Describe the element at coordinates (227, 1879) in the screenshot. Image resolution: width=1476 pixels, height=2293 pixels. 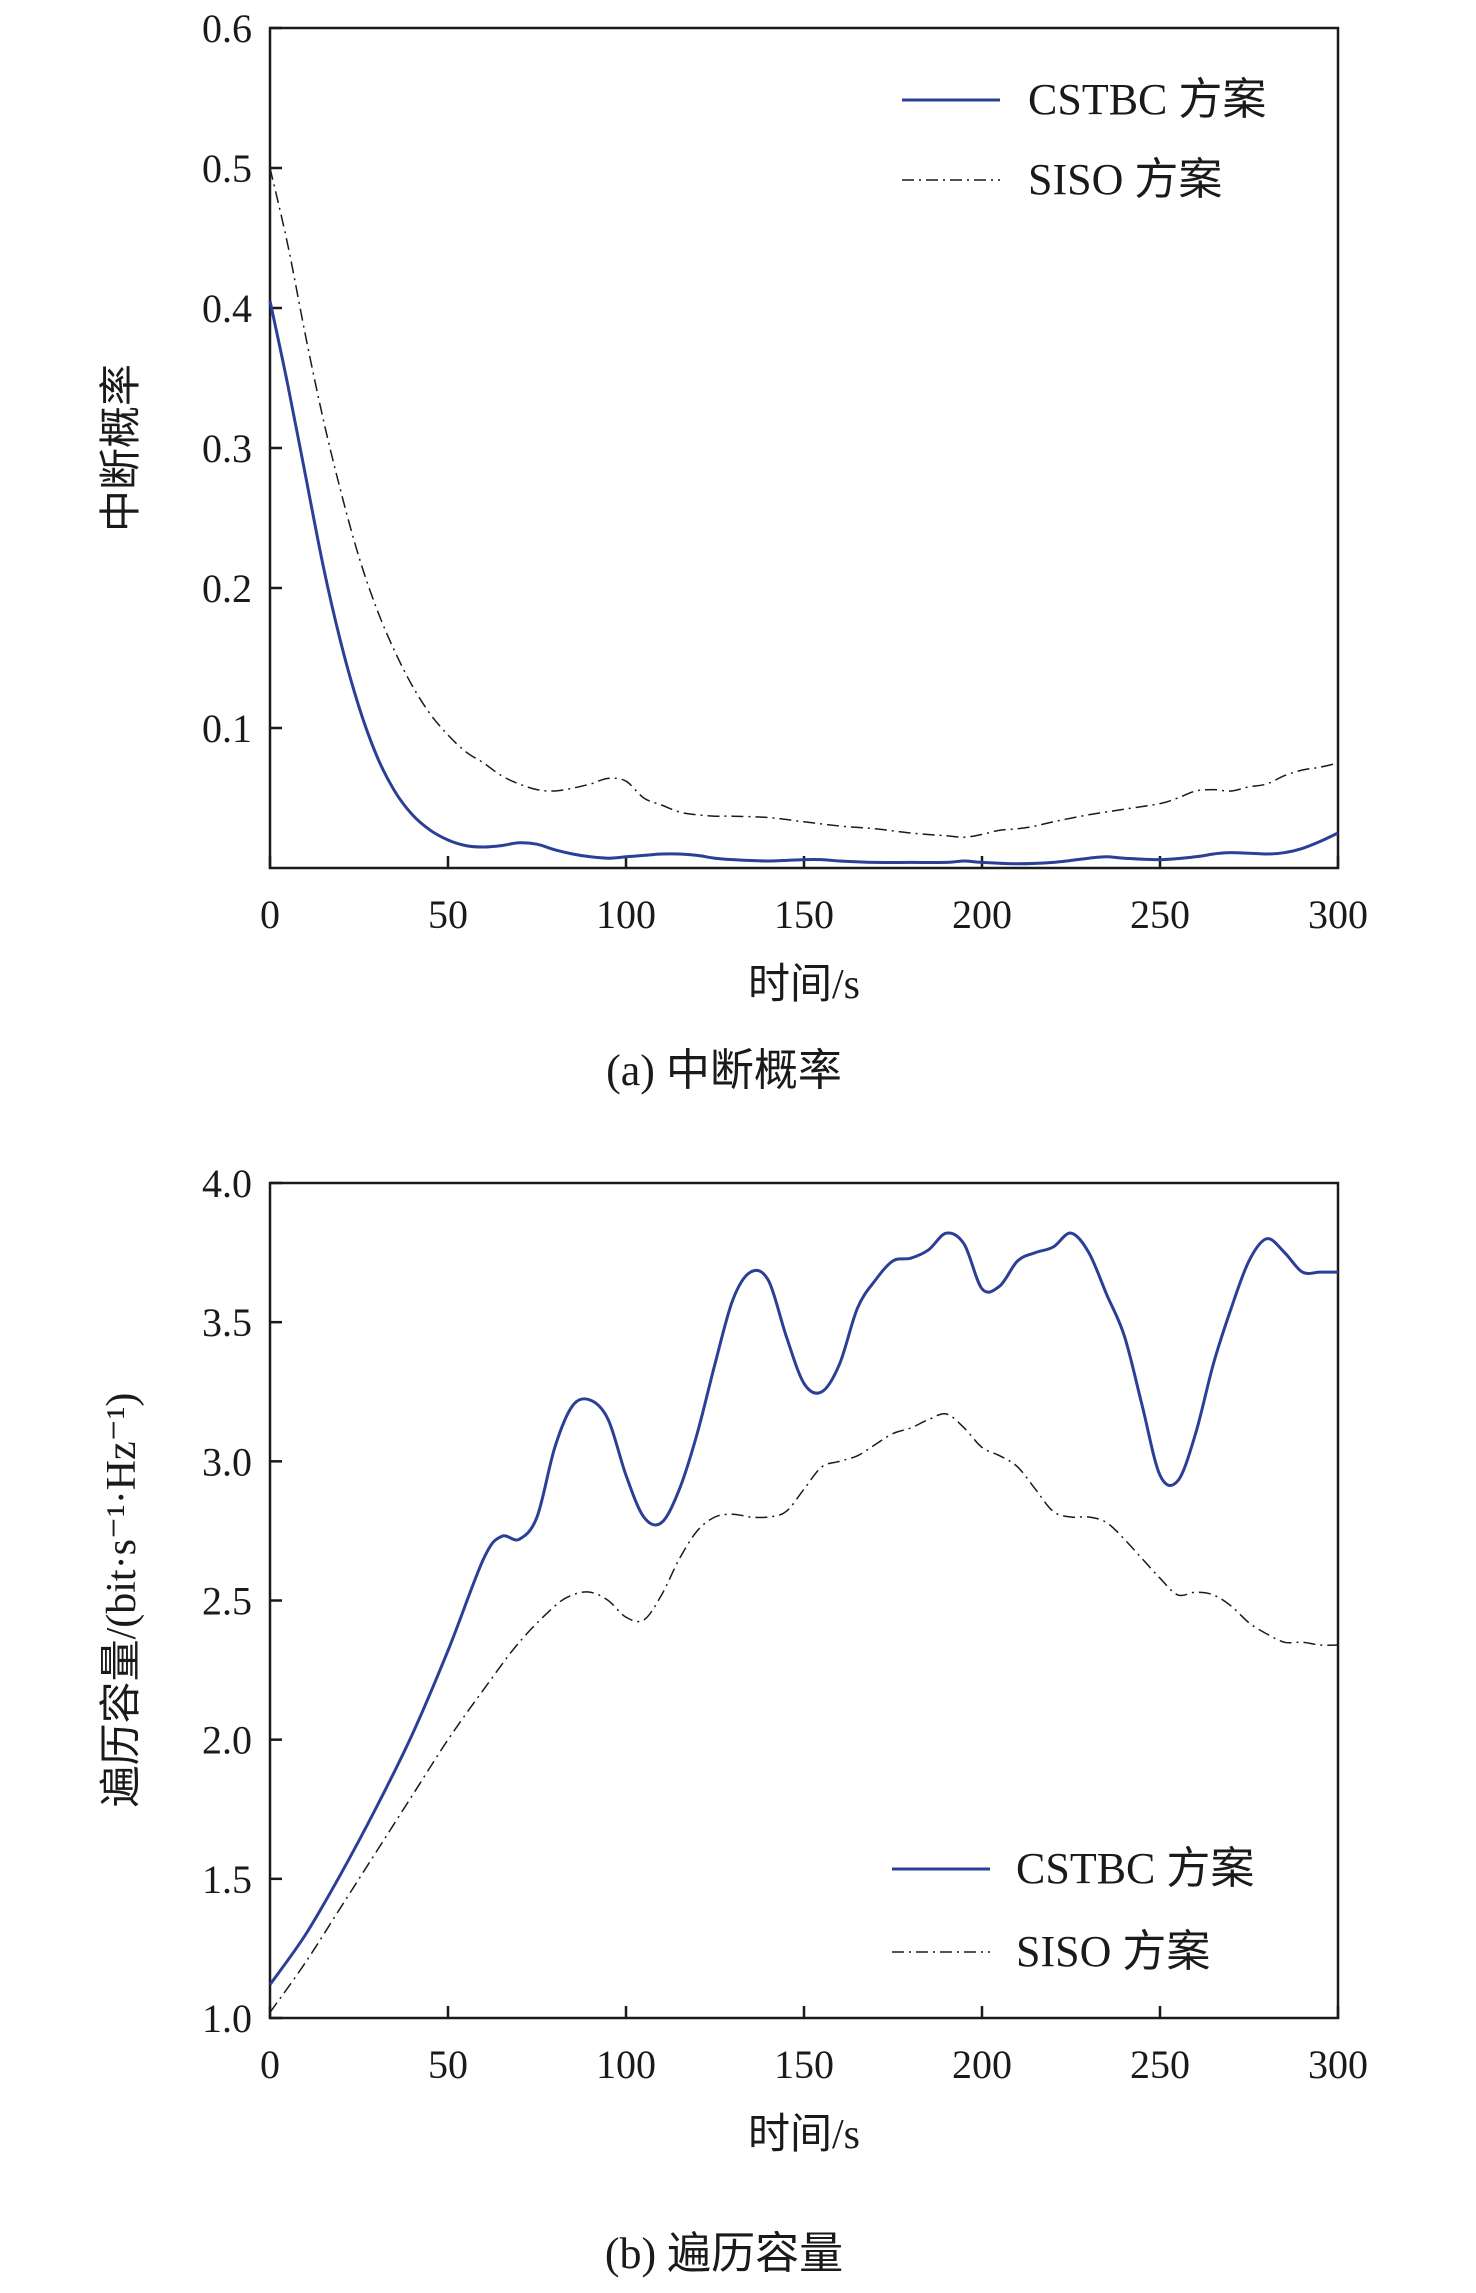
I see `y-tick-label: 1.5` at that location.